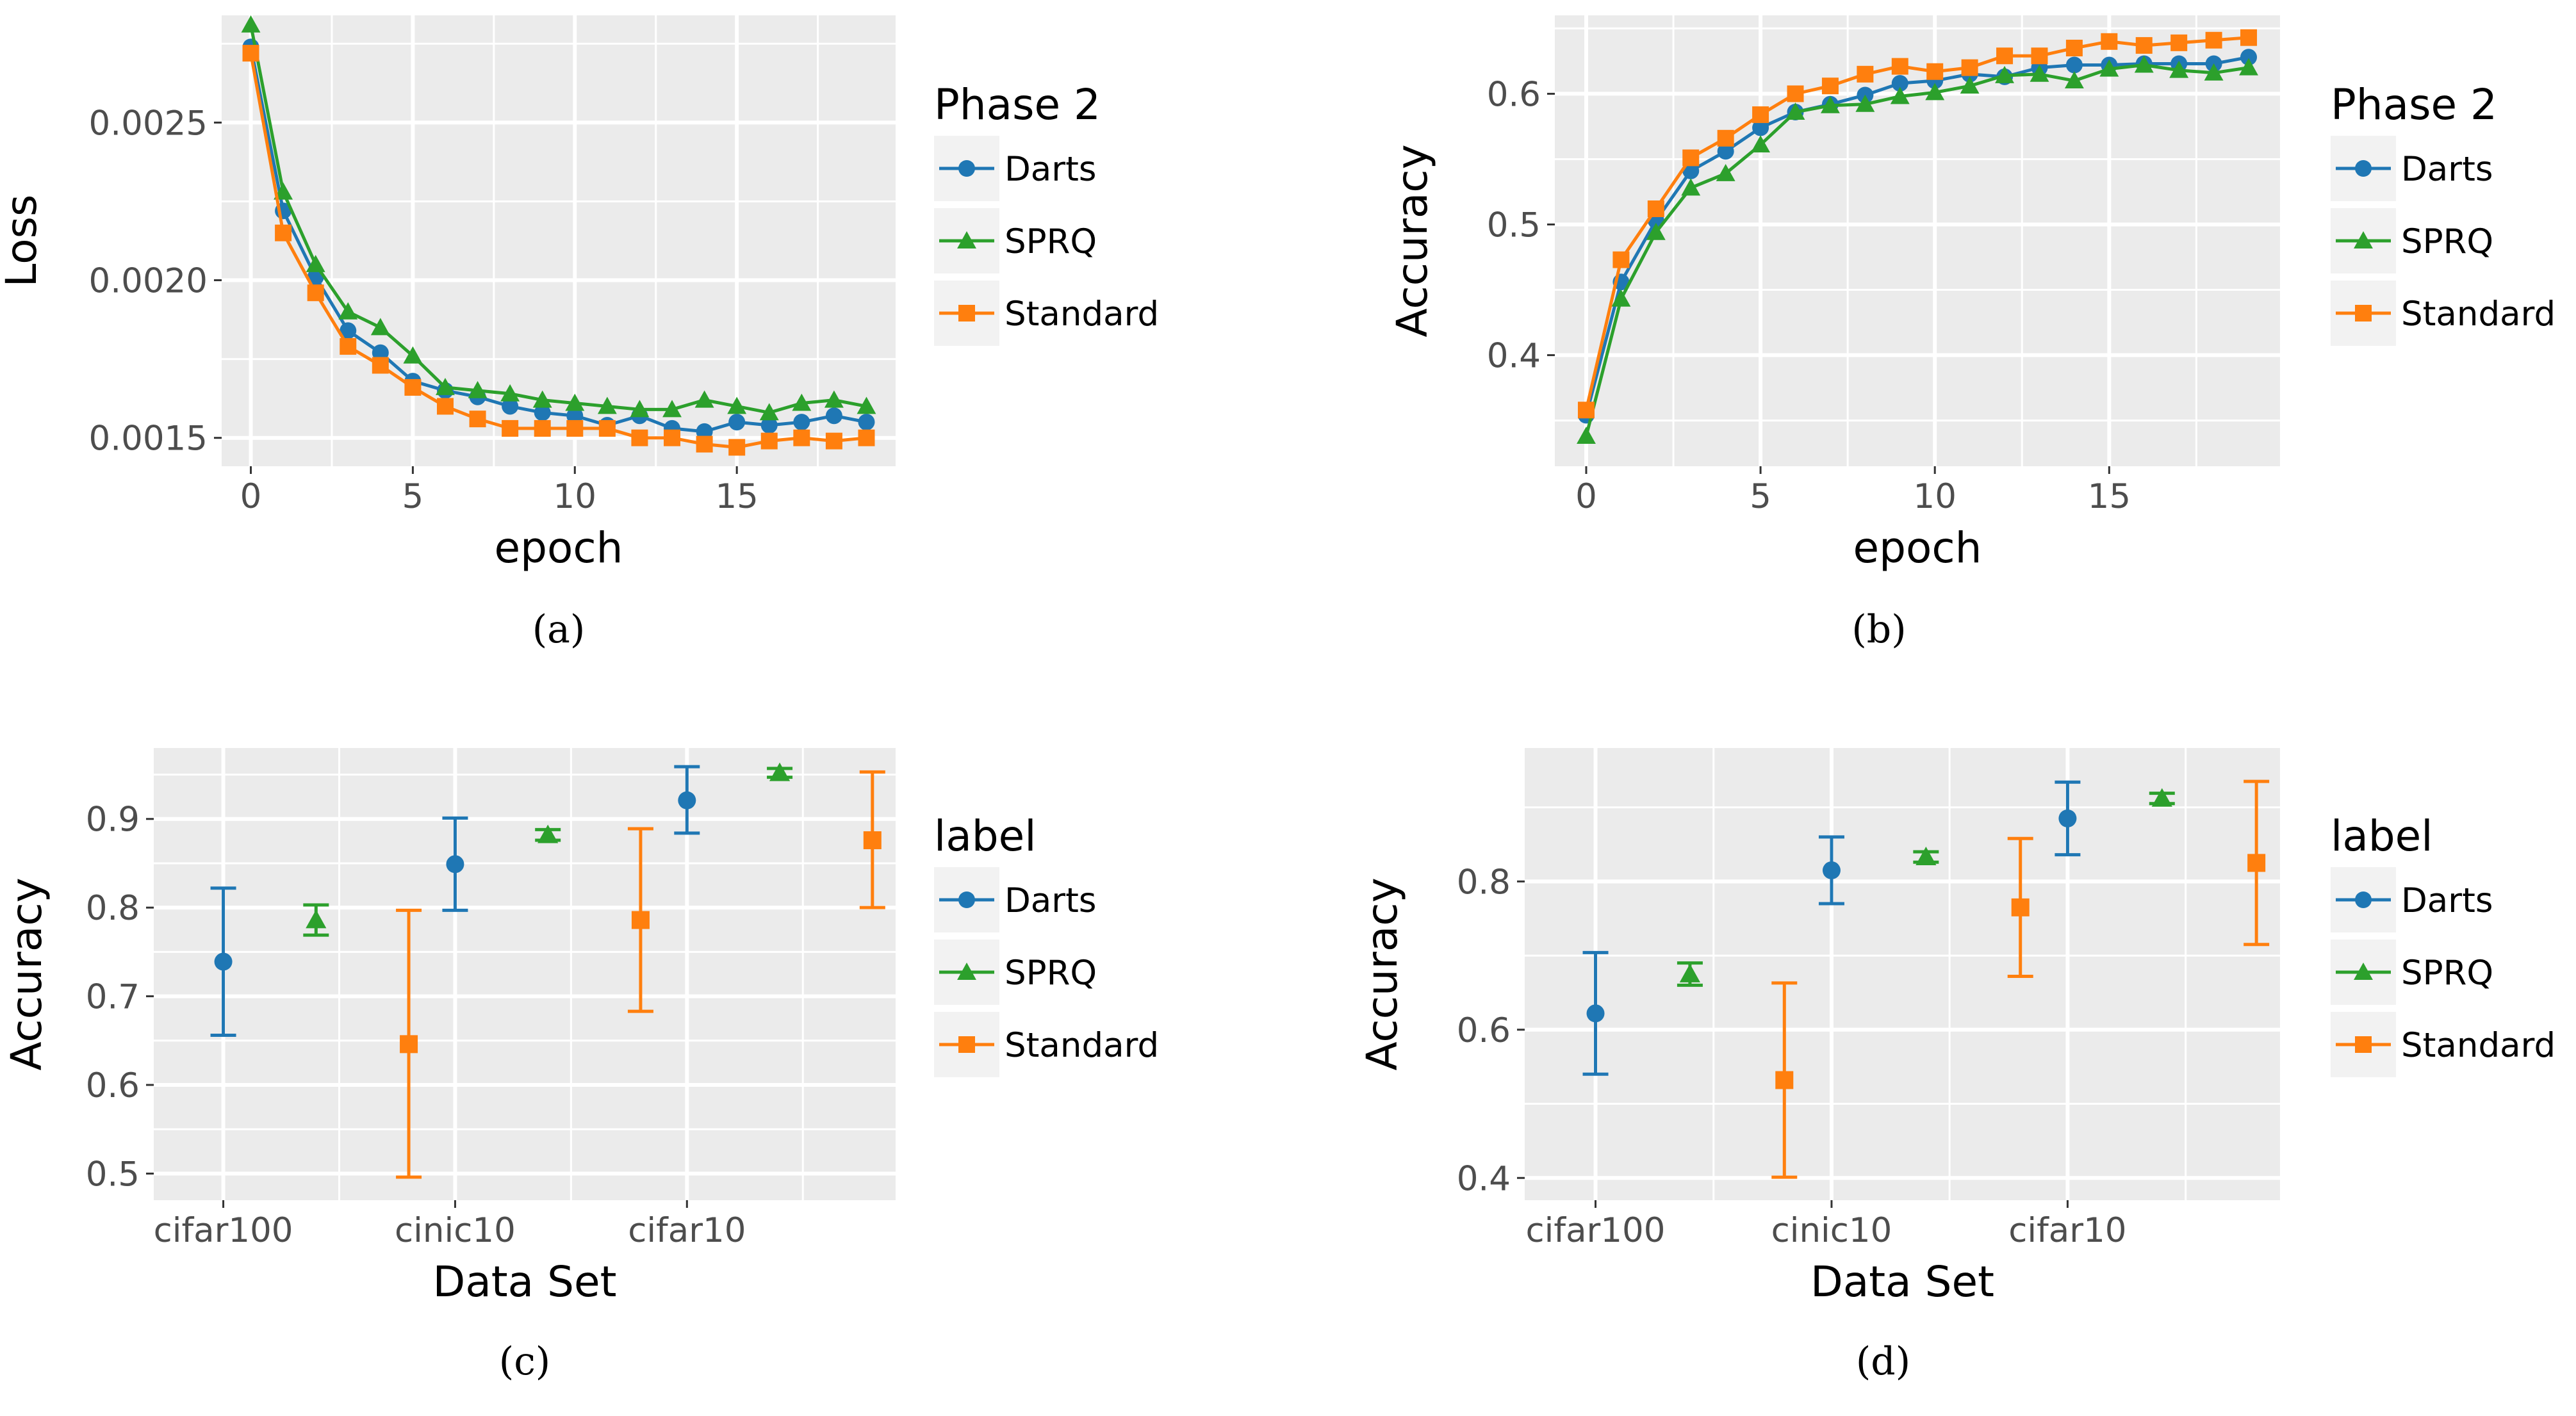 The image size is (2576, 1416). What do you see at coordinates (1046, 213) in the screenshot?
I see `legend: Phase 2 Darts SPRQ Standard` at bounding box center [1046, 213].